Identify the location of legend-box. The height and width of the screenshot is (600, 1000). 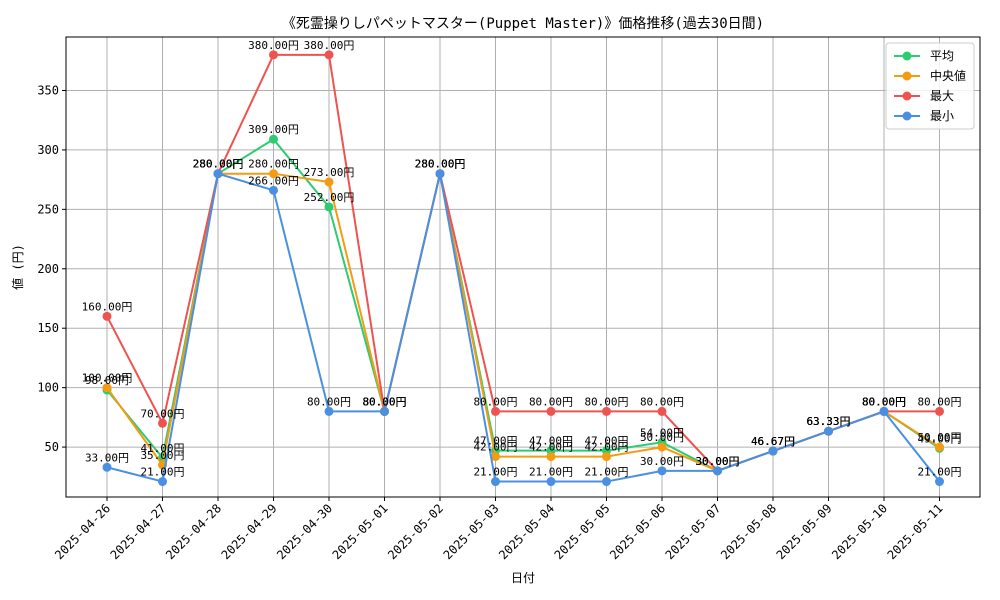
(930, 86).